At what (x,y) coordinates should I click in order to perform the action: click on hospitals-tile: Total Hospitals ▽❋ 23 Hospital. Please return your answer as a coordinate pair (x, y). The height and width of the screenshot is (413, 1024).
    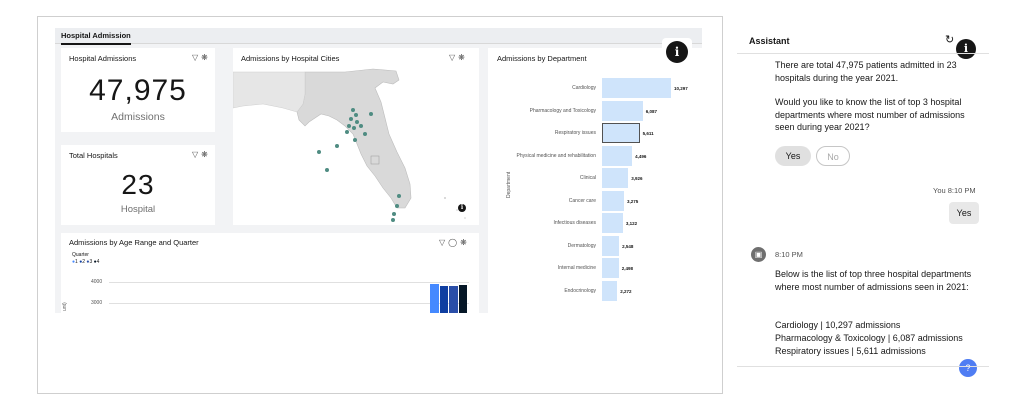
    Looking at the image, I should click on (138, 185).